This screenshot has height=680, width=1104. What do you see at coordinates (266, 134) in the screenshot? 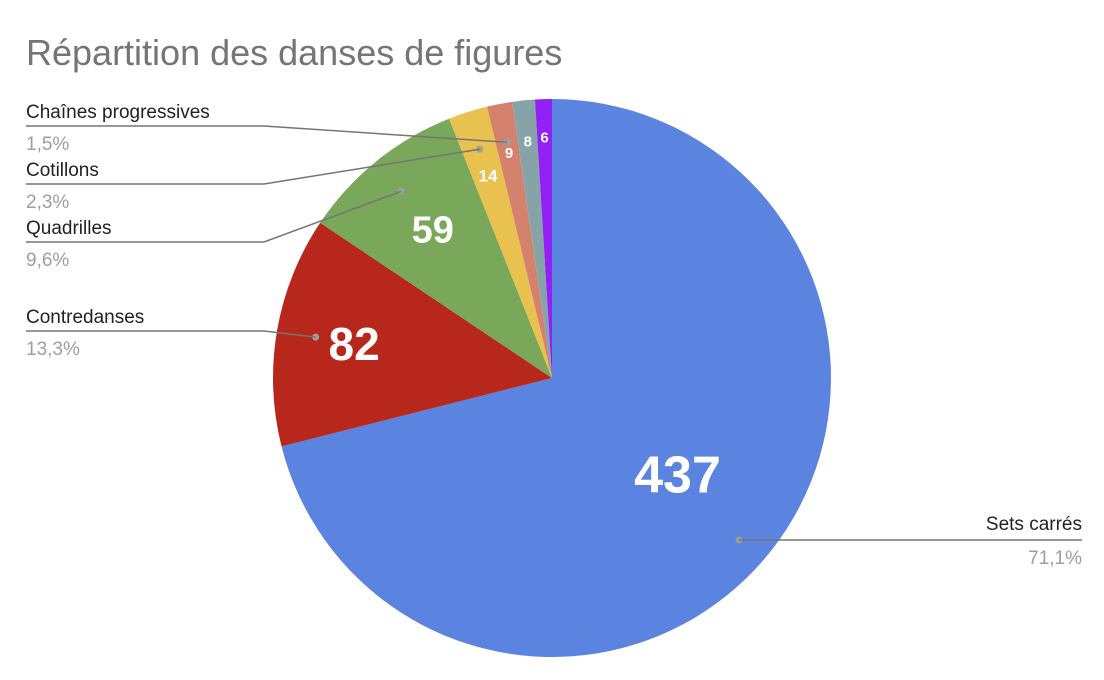
I see `leader-line-chaines-progressives` at bounding box center [266, 134].